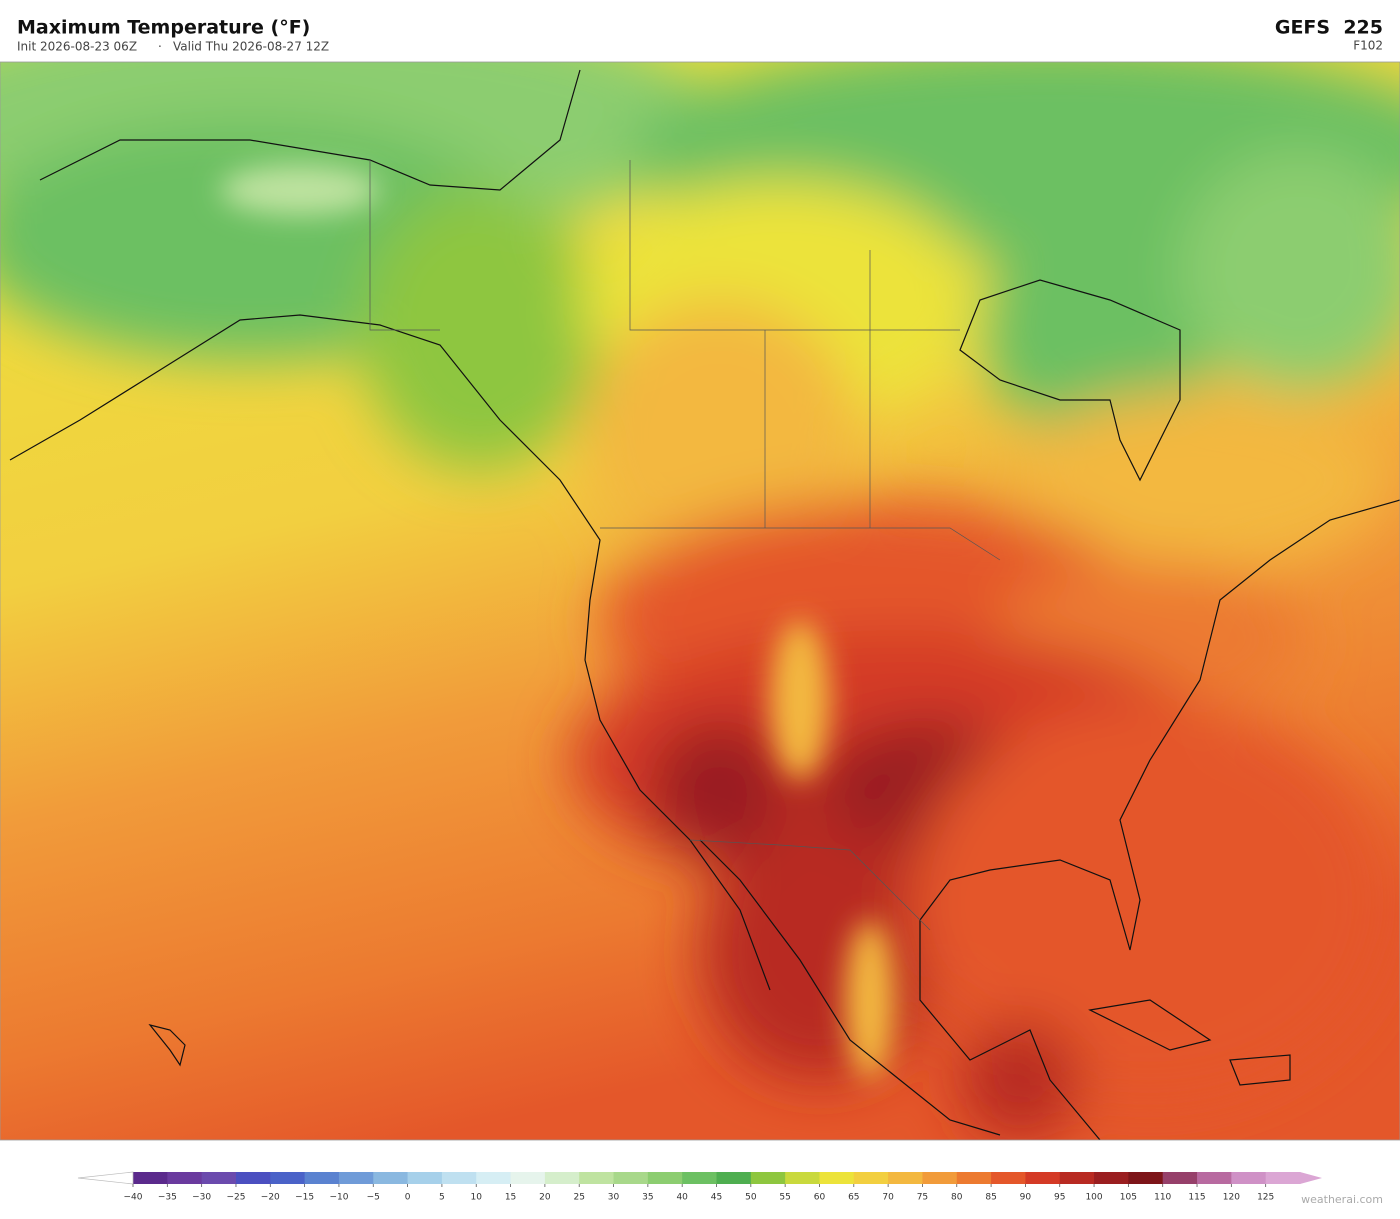 Image resolution: width=1400 pixels, height=1219 pixels. I want to click on colorbar-tick-label: 100, so click(1093, 1198).